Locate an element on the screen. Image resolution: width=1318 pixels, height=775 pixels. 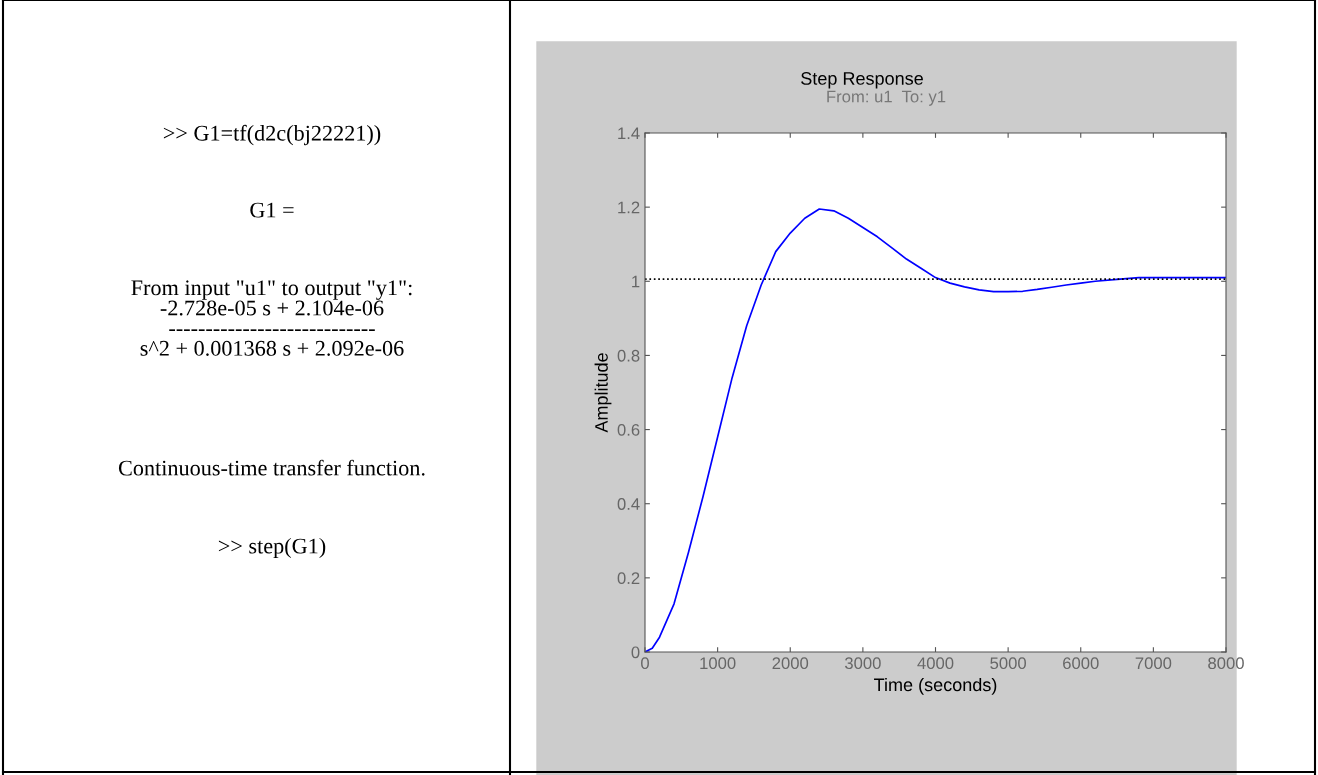
y-tick-label: 0.8 is located at coordinates (628, 355).